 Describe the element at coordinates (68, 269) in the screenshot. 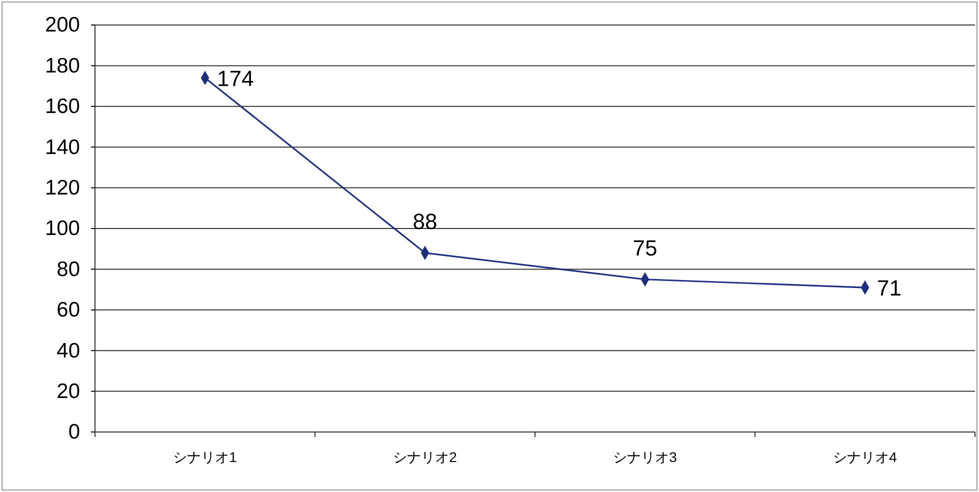

I see `y-tick-label: 80` at that location.